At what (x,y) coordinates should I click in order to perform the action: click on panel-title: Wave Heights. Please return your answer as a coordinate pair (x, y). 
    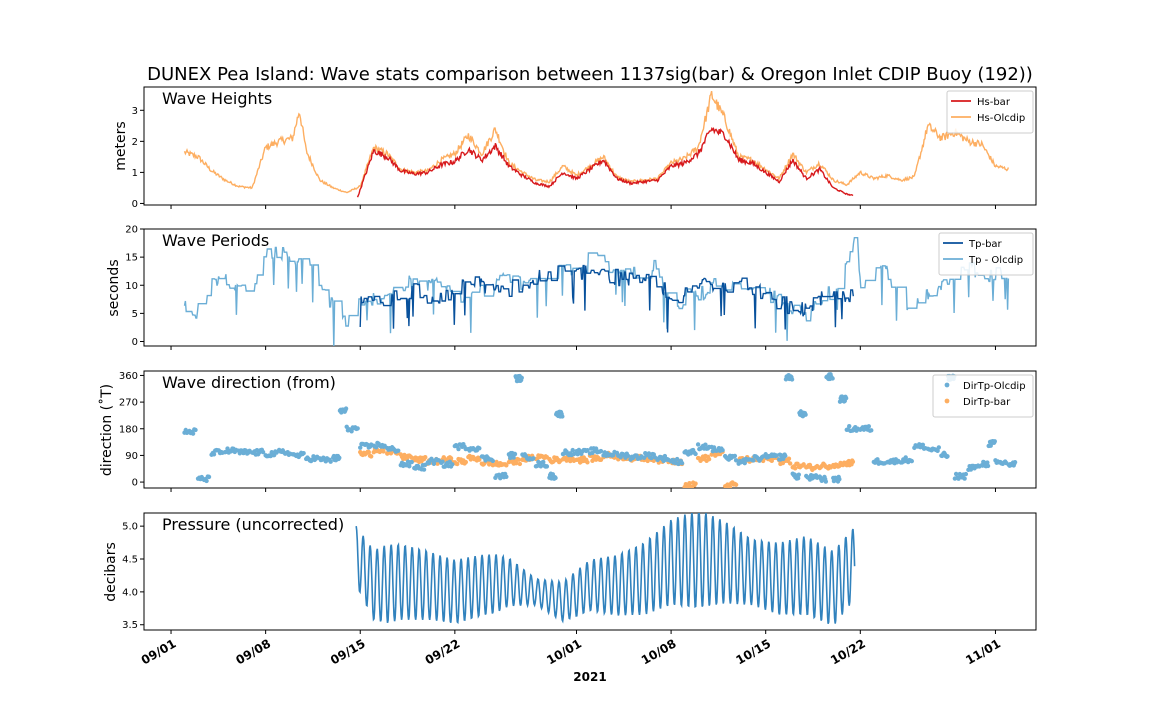
    Looking at the image, I should click on (217, 98).